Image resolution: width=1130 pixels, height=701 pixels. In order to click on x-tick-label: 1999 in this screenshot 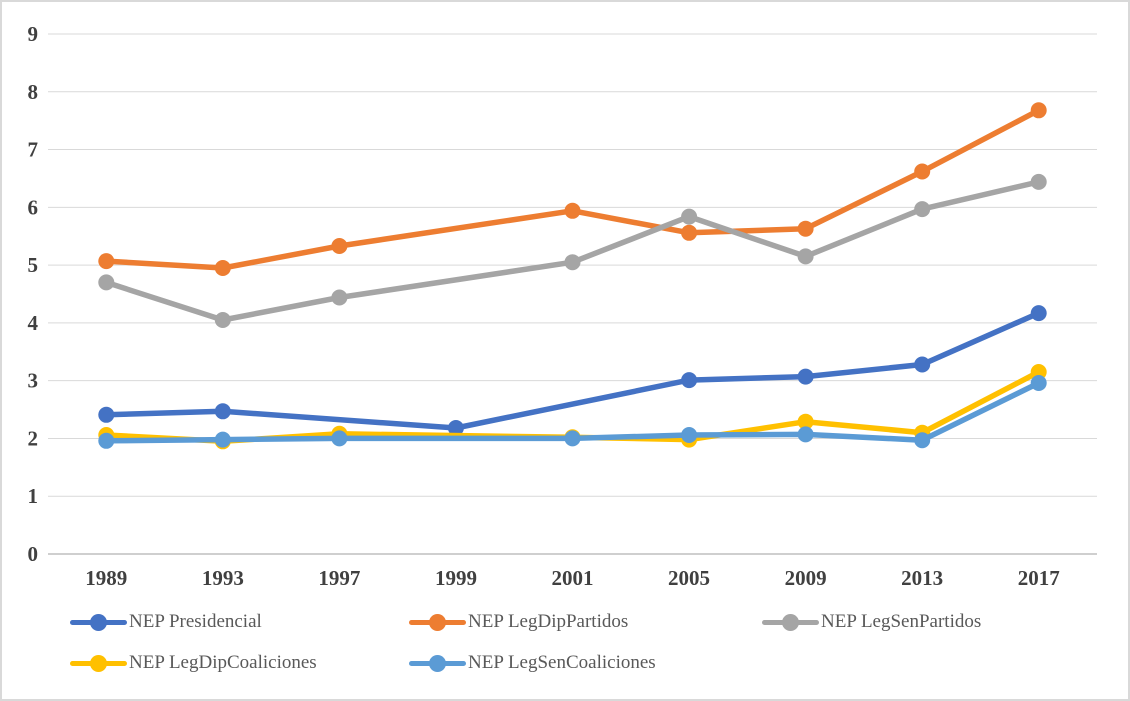, I will do `click(456, 578)`.